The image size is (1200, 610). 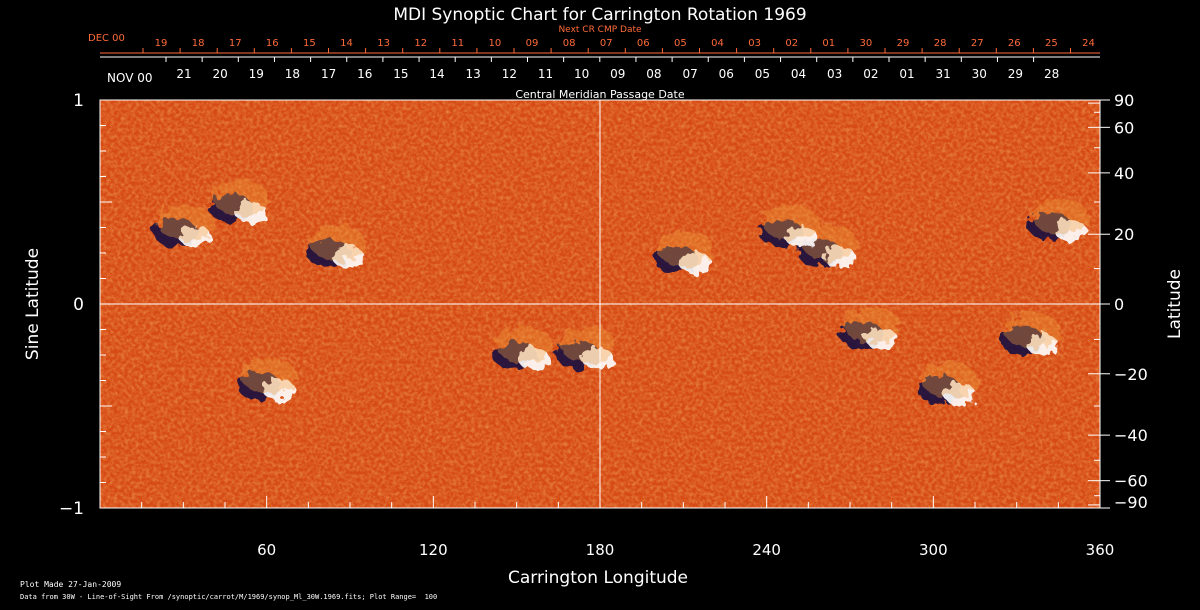 I want to click on next-cr-tick-label: 04, so click(x=717, y=43).